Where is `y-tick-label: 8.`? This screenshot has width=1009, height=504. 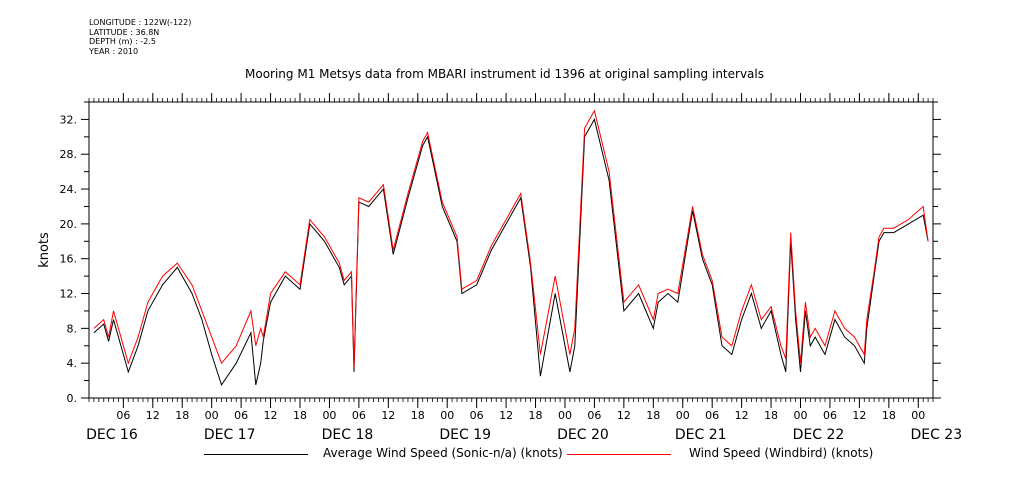 y-tick-label: 8. is located at coordinates (72, 328).